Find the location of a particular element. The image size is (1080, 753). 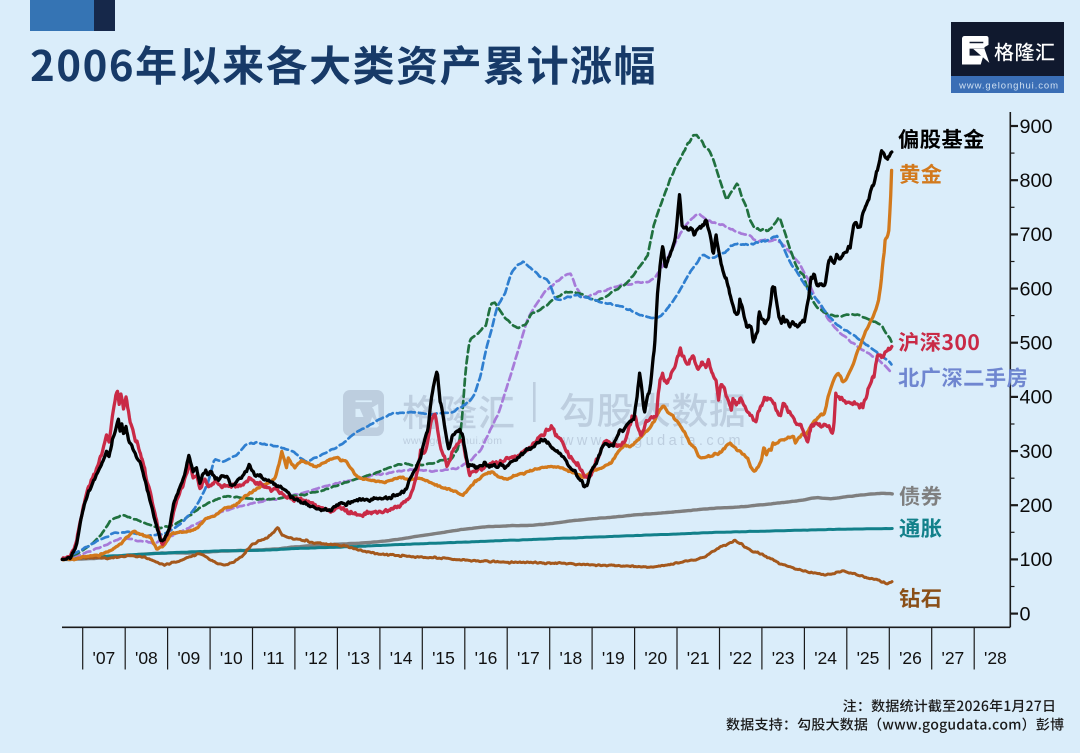

svg-text: 300 is located at coordinates (1036, 452).